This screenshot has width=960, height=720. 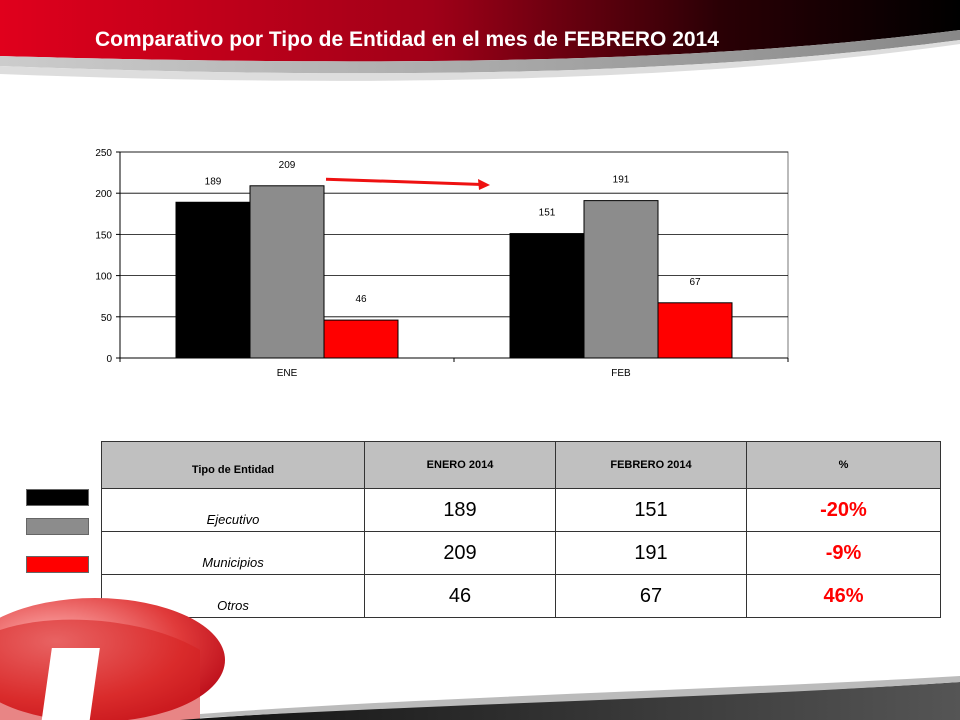 I want to click on header-tipo-entidad: Tipo de Entidad, so click(x=233, y=465).